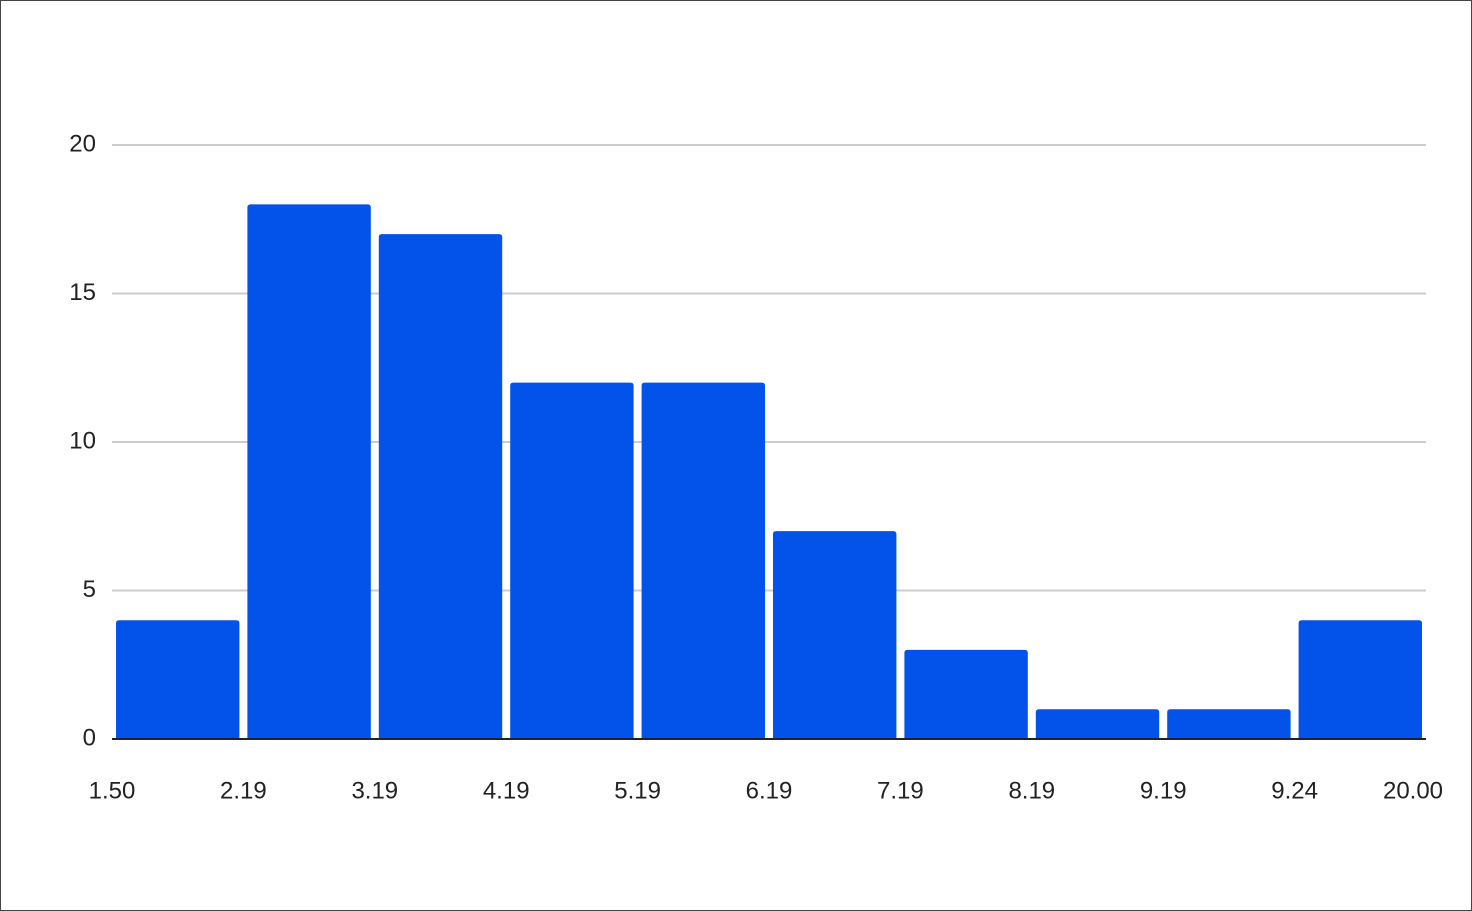  What do you see at coordinates (637, 790) in the screenshot?
I see `x-tick-label: 5.19` at bounding box center [637, 790].